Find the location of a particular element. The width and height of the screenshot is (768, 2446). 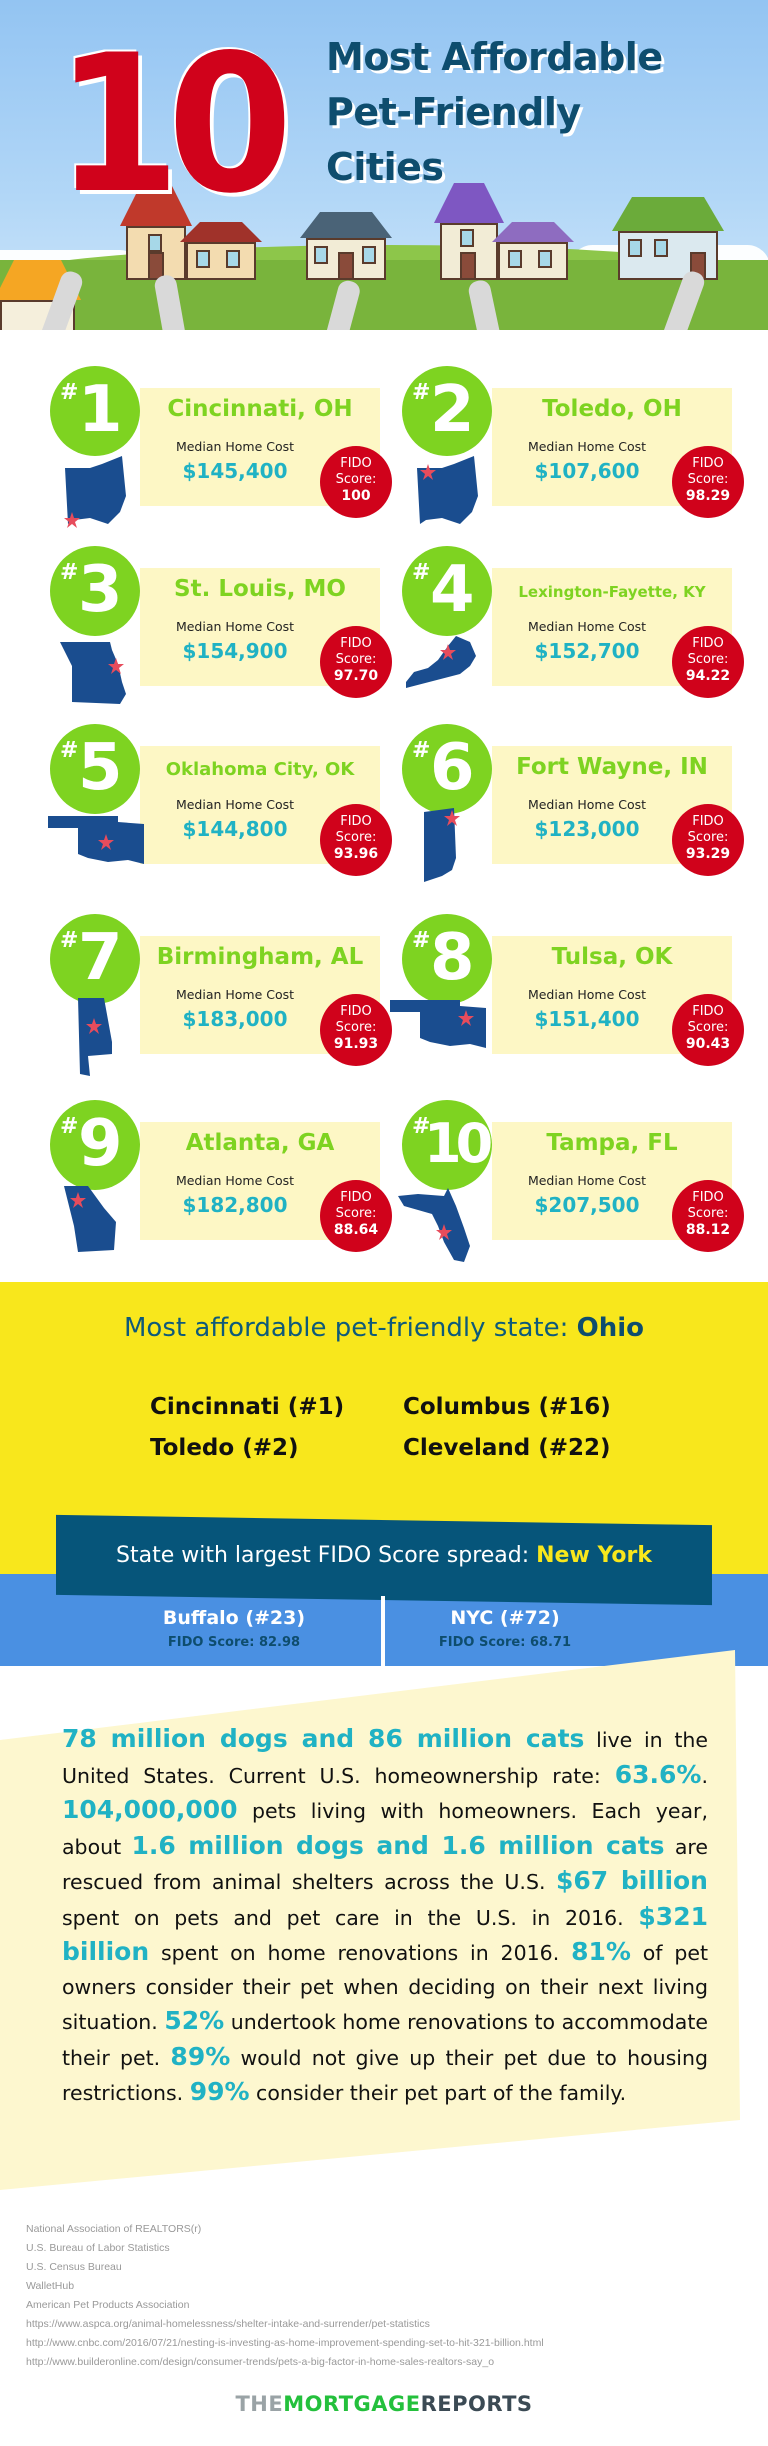

kentucky-map-icon is located at coordinates (441, 662).